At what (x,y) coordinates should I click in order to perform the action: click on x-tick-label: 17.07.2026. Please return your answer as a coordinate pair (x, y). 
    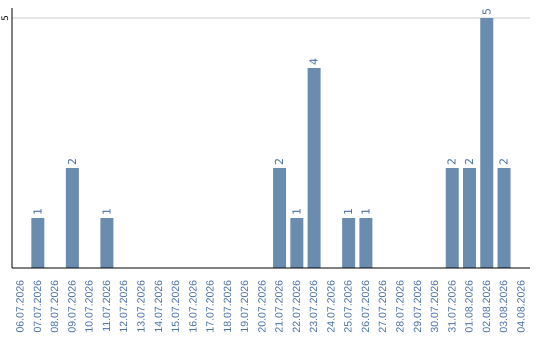
    Looking at the image, I should click on (210, 306).